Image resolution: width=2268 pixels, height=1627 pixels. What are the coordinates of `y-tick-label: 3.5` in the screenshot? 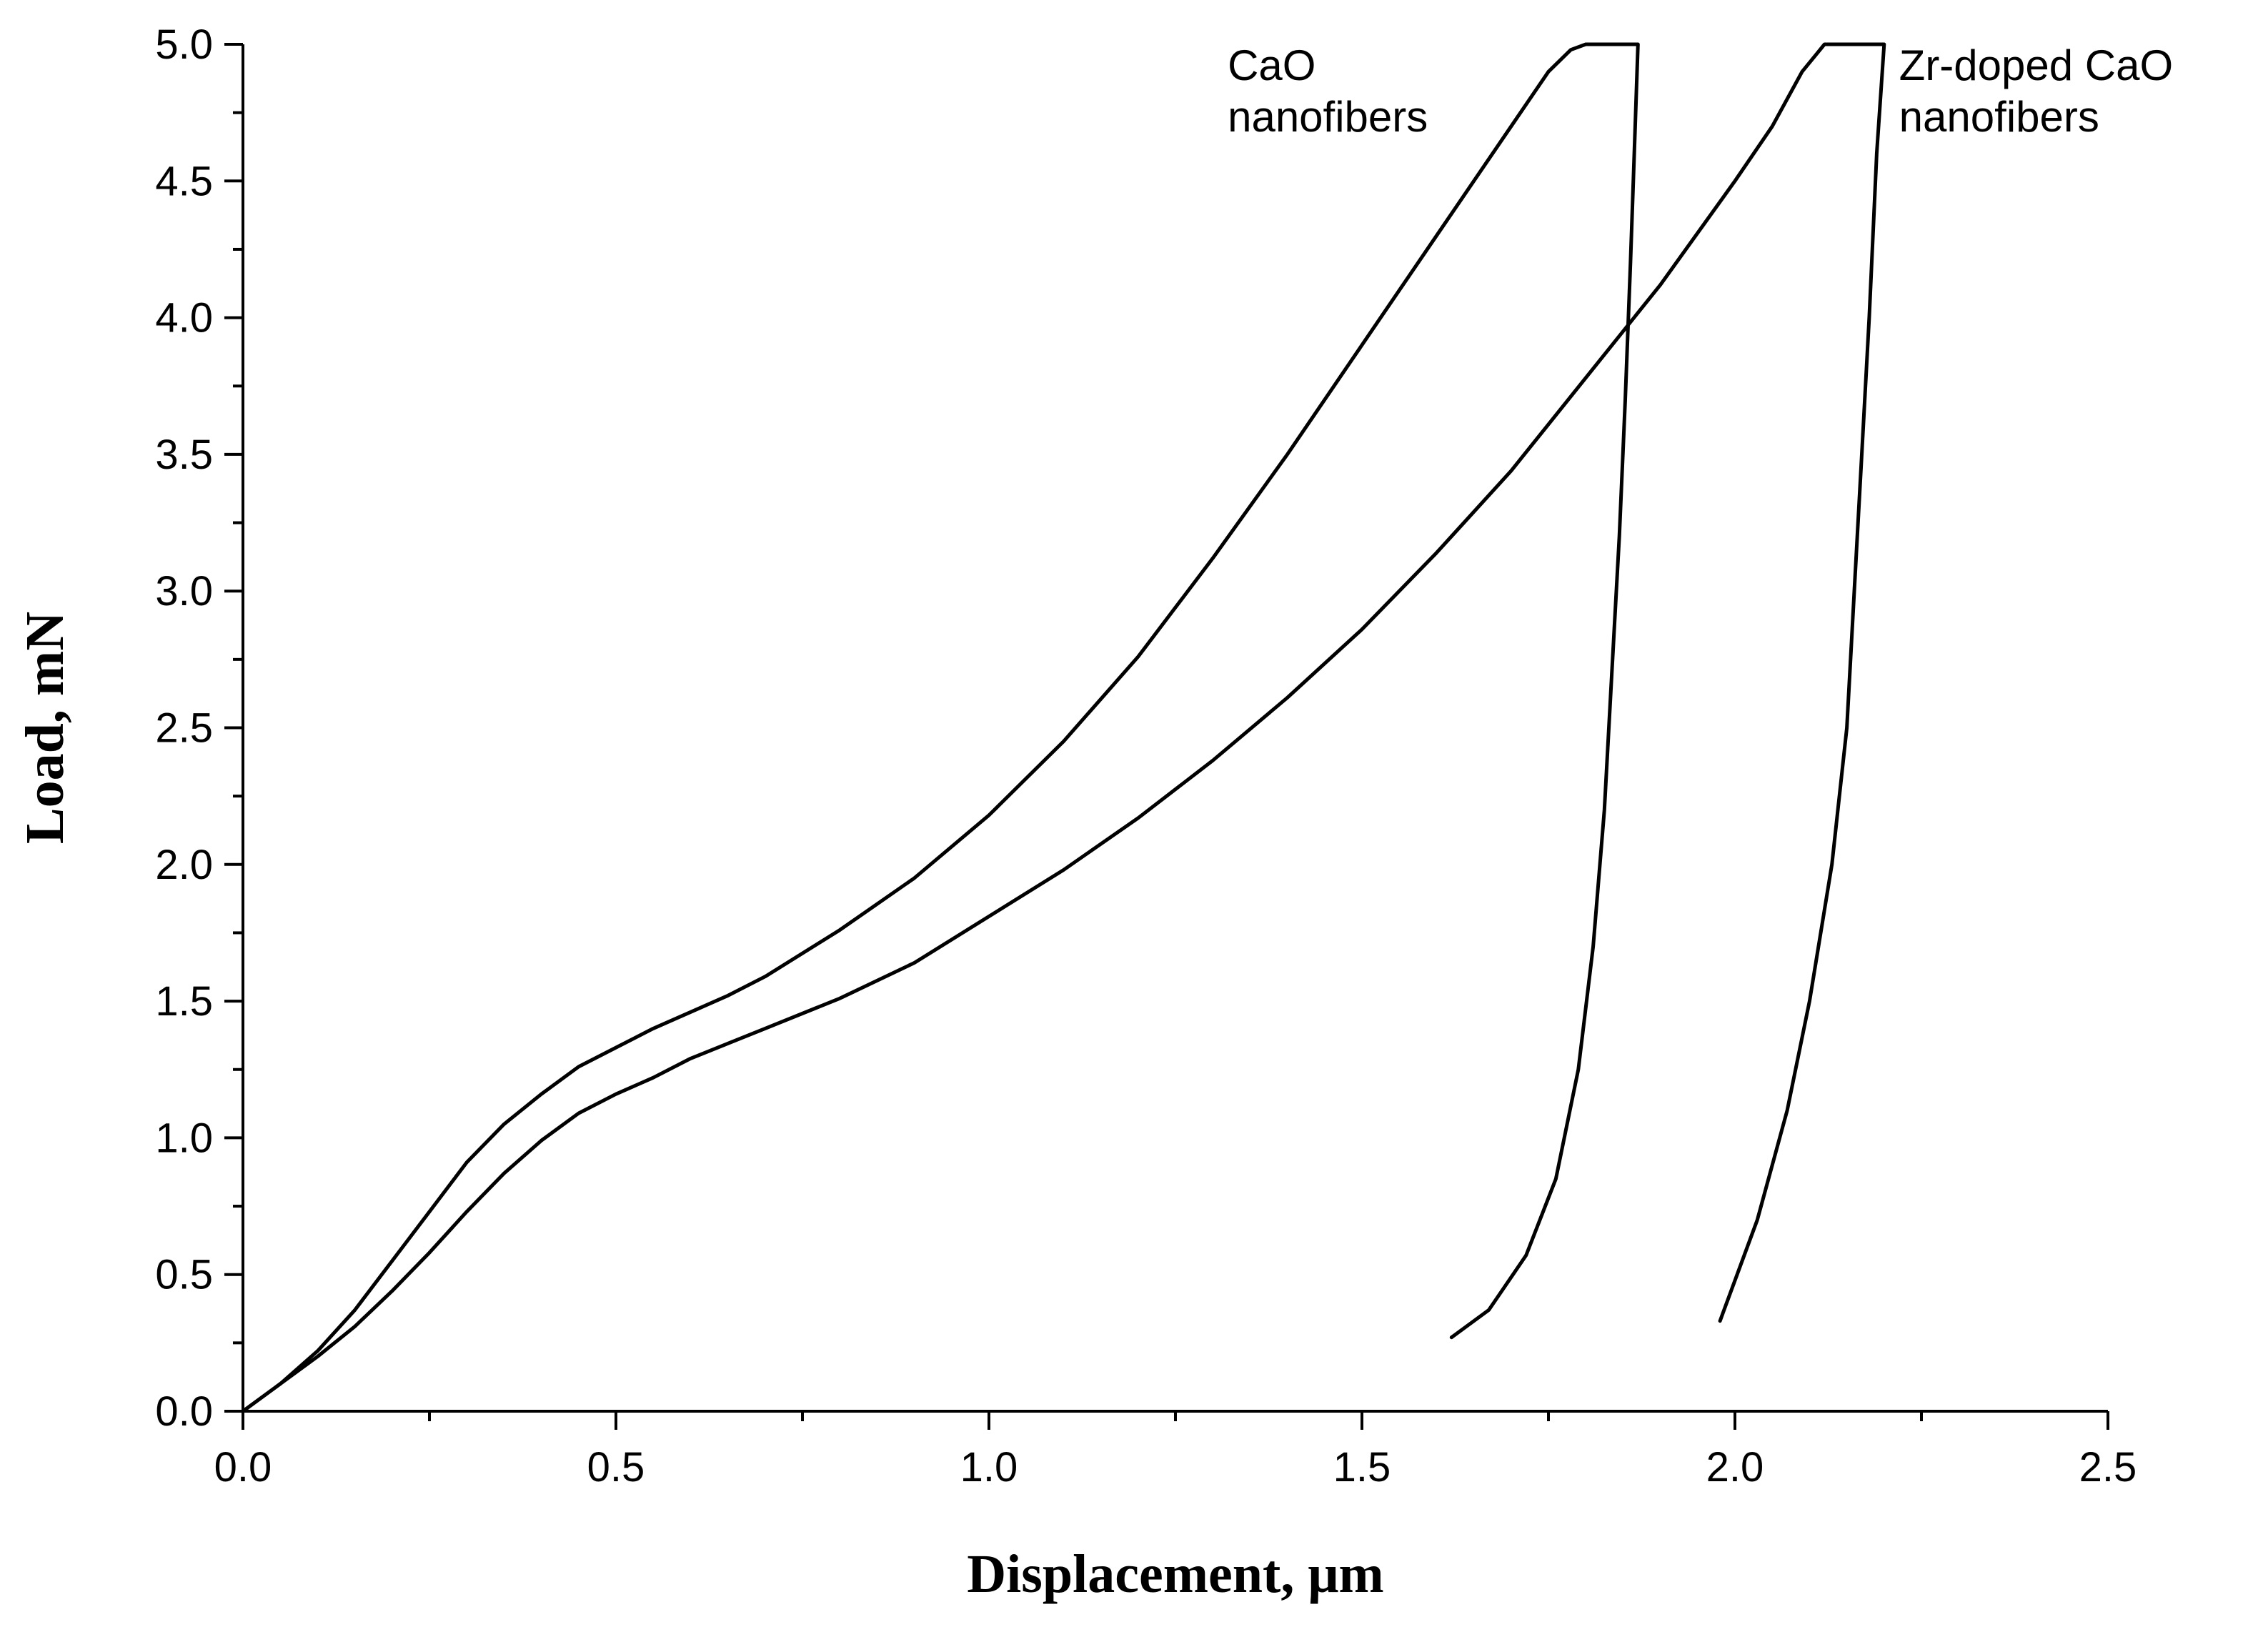 It's located at (184, 455).